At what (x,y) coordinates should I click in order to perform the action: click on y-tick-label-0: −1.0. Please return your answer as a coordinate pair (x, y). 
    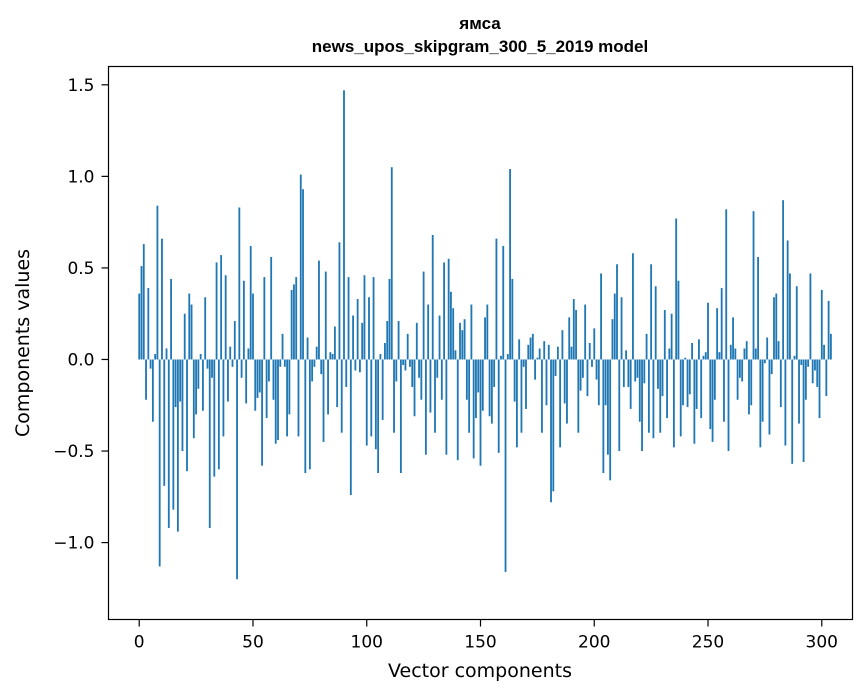
    Looking at the image, I should click on (73, 544).